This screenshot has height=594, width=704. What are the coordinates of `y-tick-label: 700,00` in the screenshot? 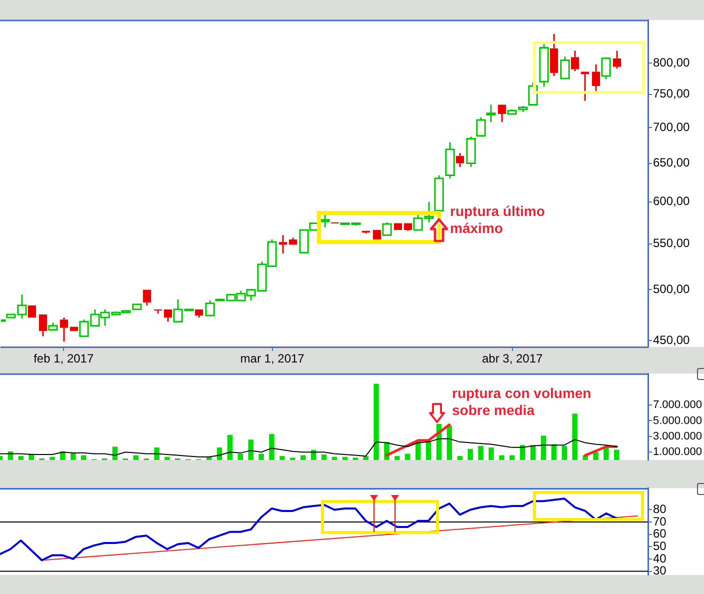 It's located at (671, 127).